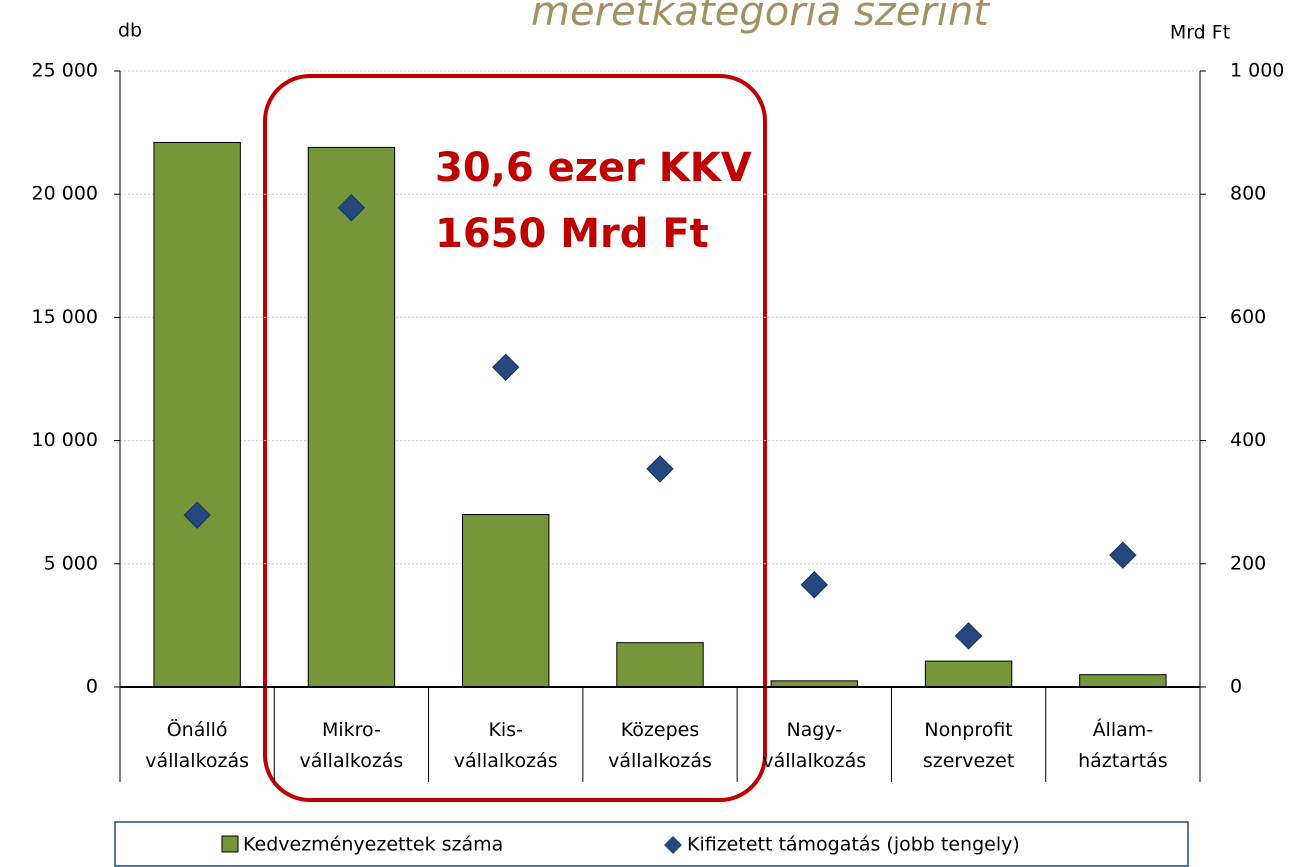 The height and width of the screenshot is (867, 1299). What do you see at coordinates (65, 440) in the screenshot?
I see `y-tick-label: 10 000` at bounding box center [65, 440].